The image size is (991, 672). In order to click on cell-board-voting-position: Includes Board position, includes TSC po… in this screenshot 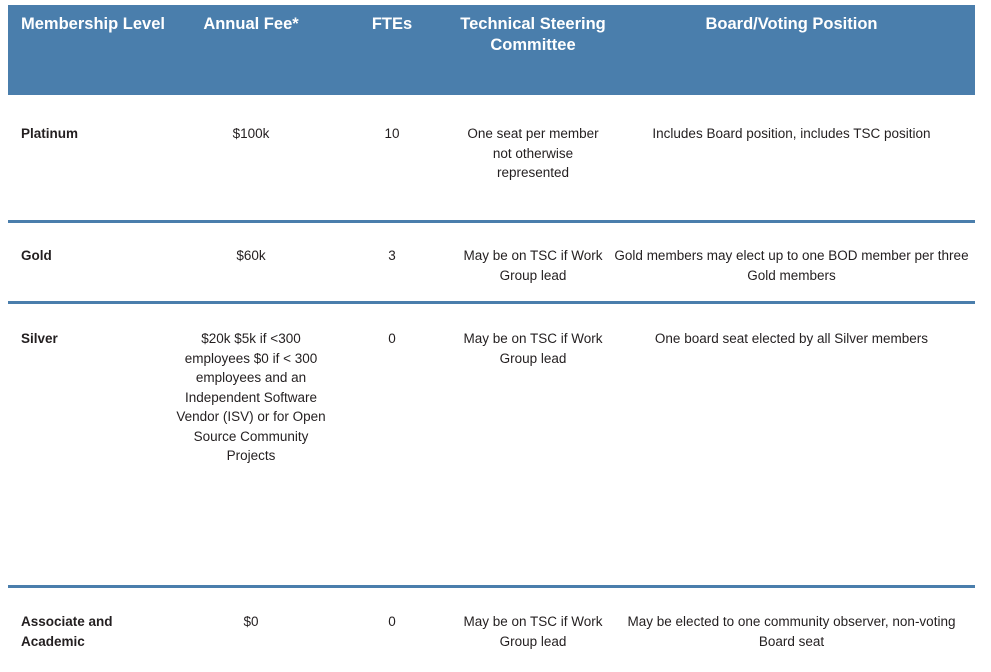, I will do `click(791, 133)`.